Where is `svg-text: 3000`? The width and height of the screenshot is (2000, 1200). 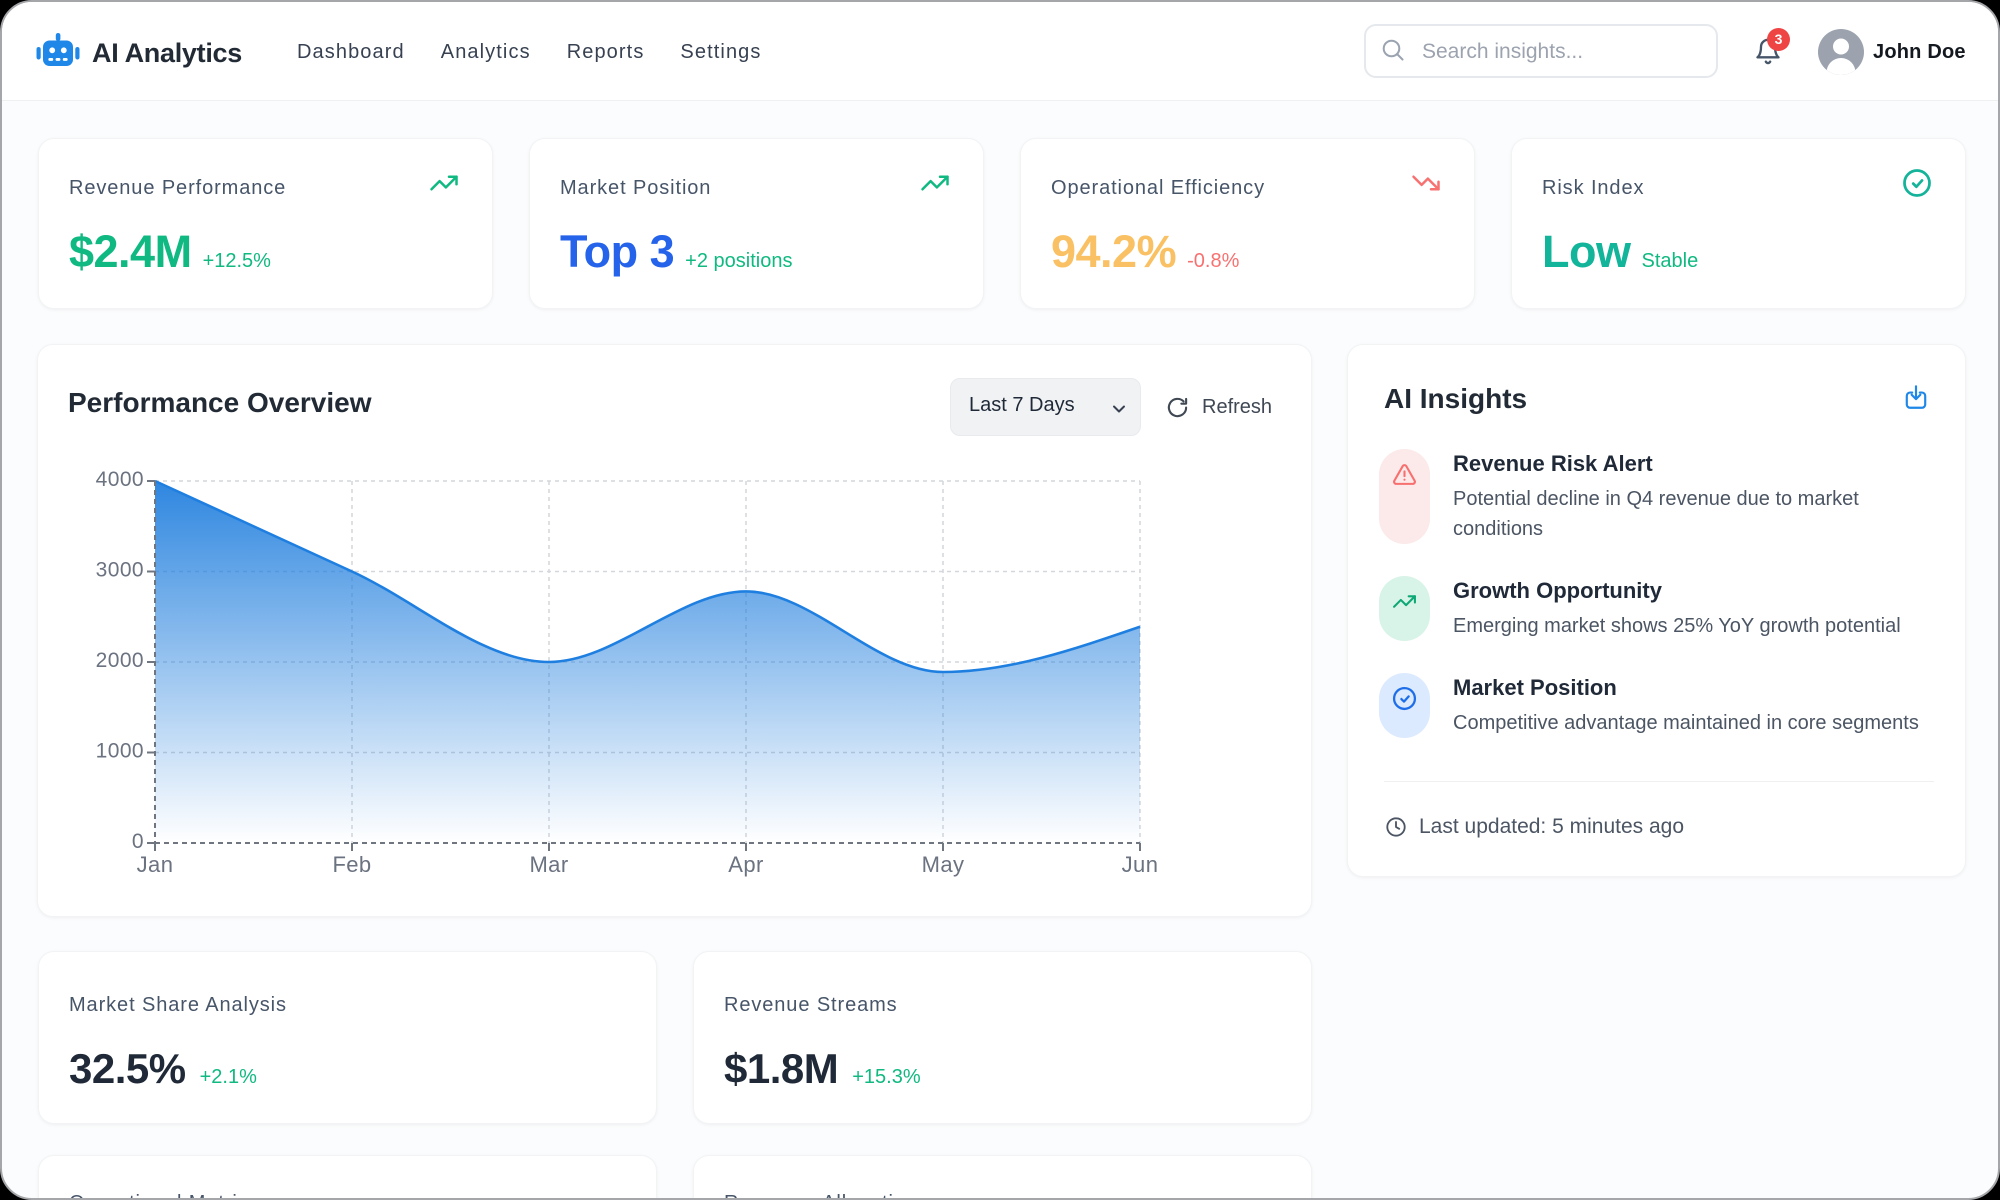 svg-text: 3000 is located at coordinates (120, 570).